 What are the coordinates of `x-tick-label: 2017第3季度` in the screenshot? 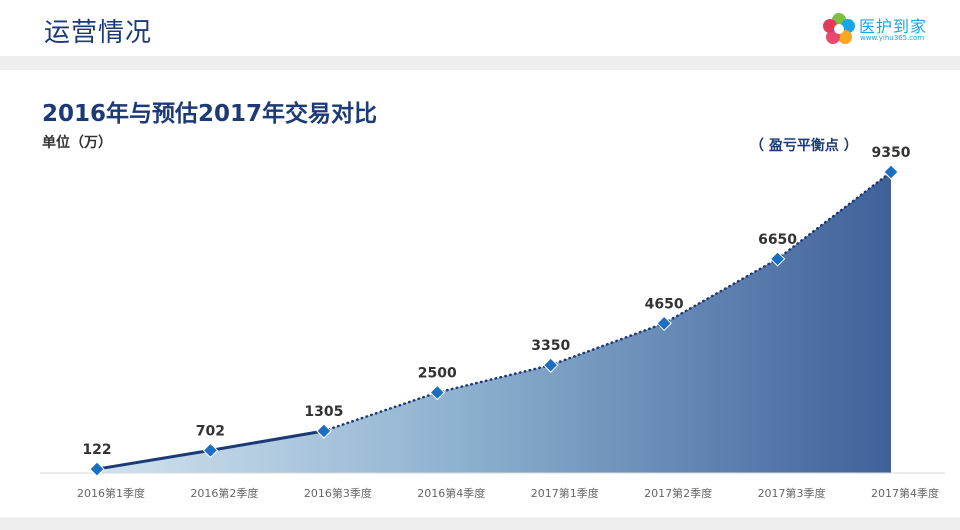 It's located at (792, 493).